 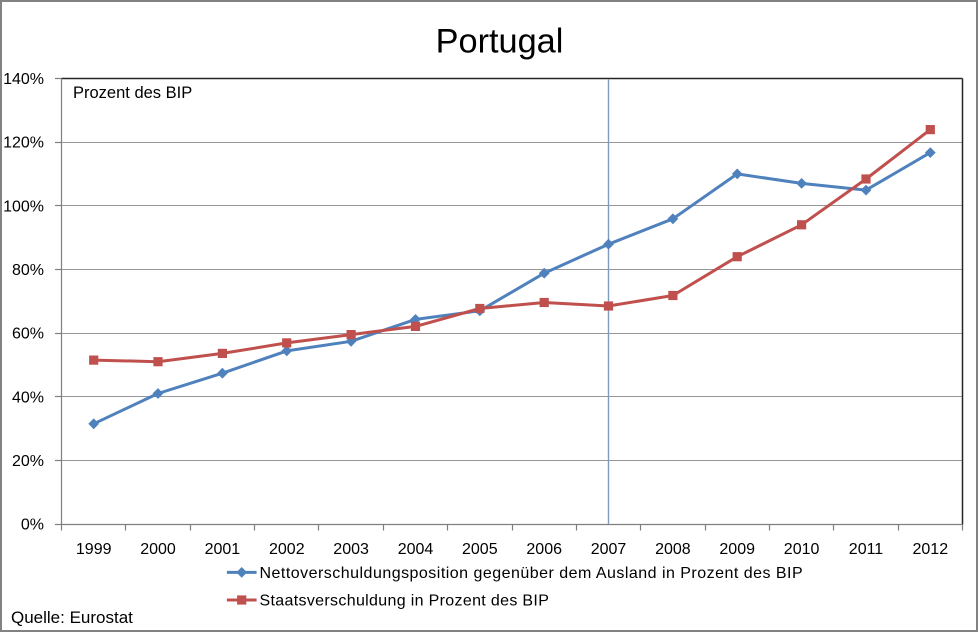 I want to click on svg-text: Portugal, so click(x=500, y=42).